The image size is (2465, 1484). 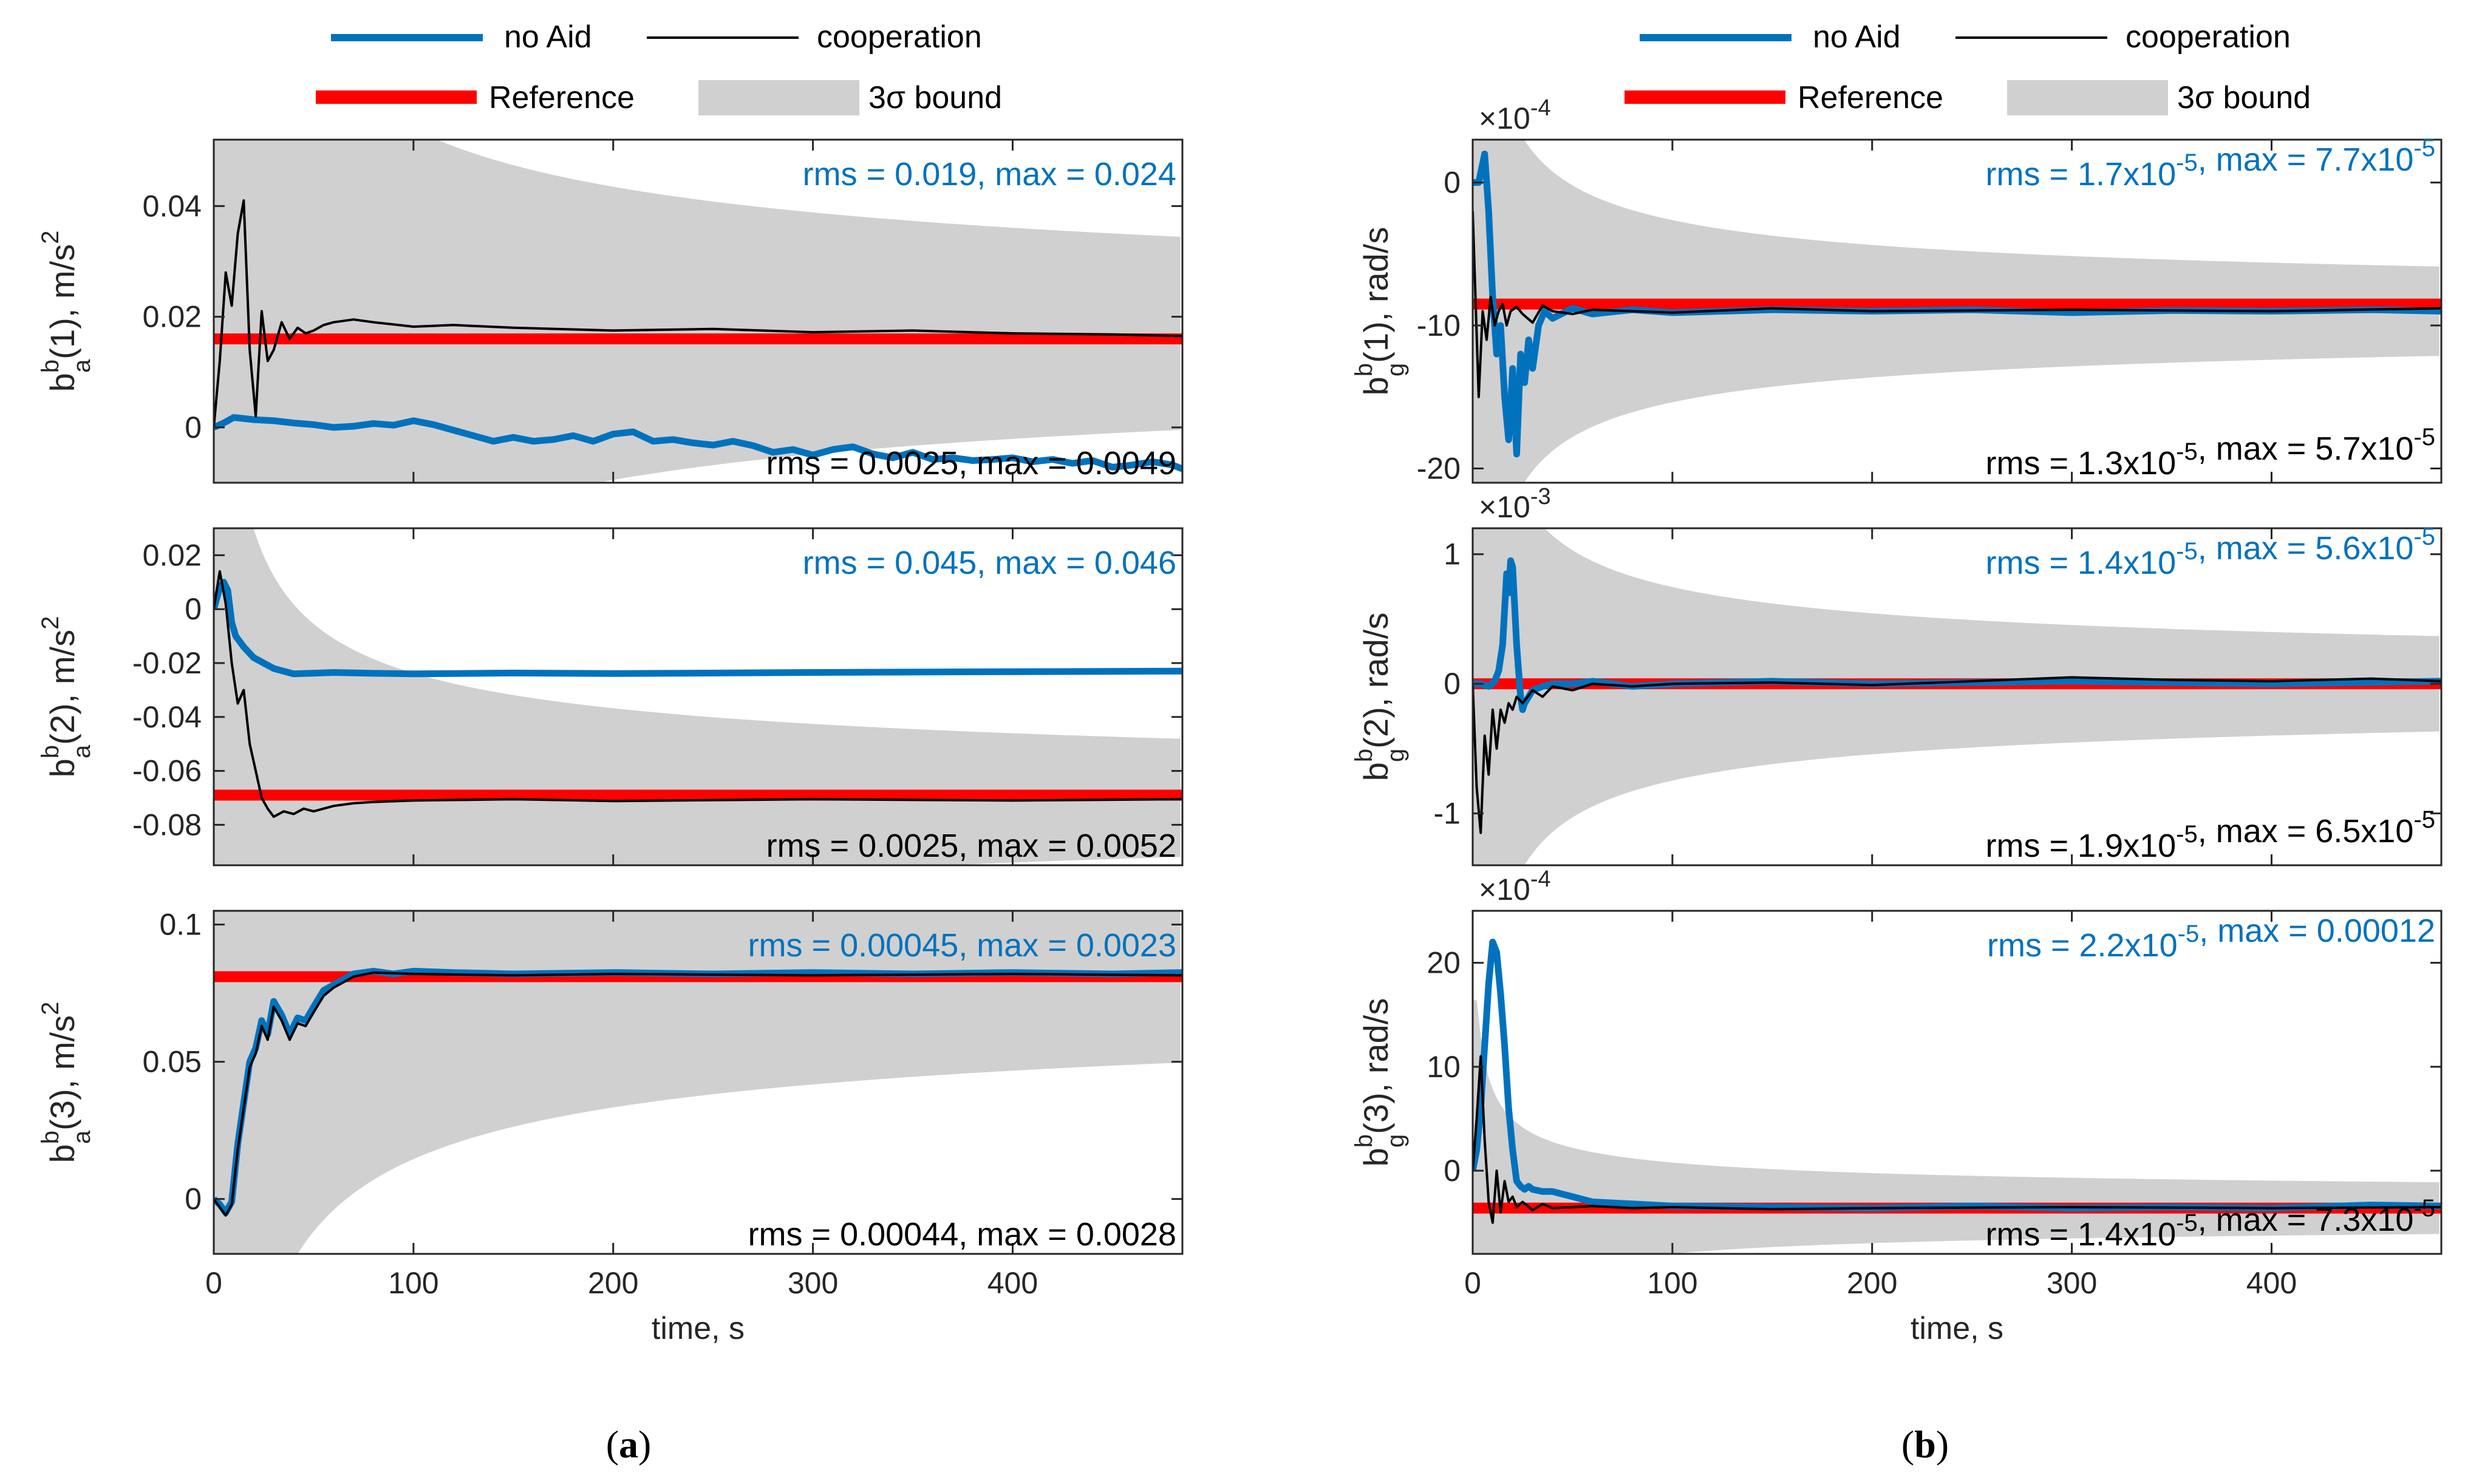 What do you see at coordinates (1444, 963) in the screenshot?
I see `y-tick-label: 20` at bounding box center [1444, 963].